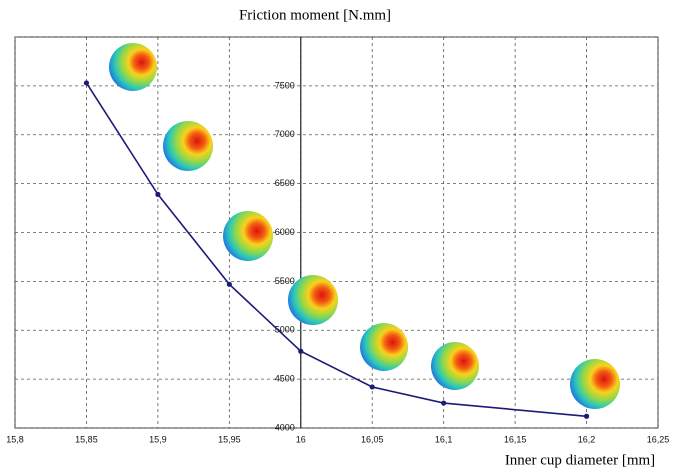 This screenshot has height=470, width=687. Describe the element at coordinates (229, 439) in the screenshot. I see `x-tick-label: 15,95` at that location.